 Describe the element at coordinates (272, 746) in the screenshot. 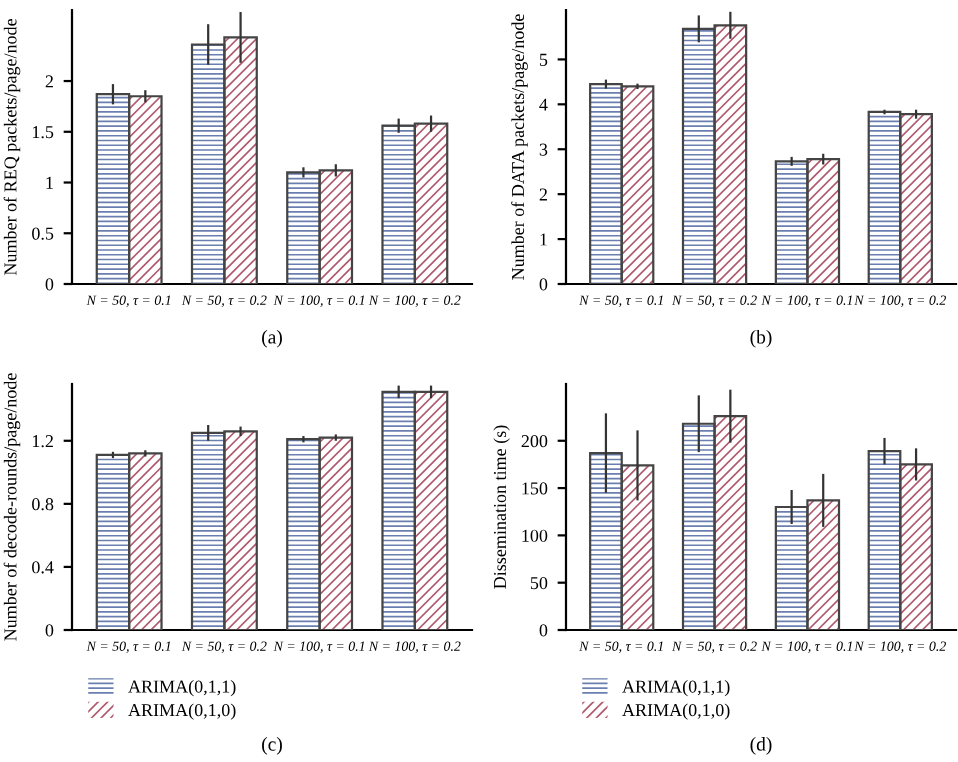

I see `x-axis-title: (c)` at that location.